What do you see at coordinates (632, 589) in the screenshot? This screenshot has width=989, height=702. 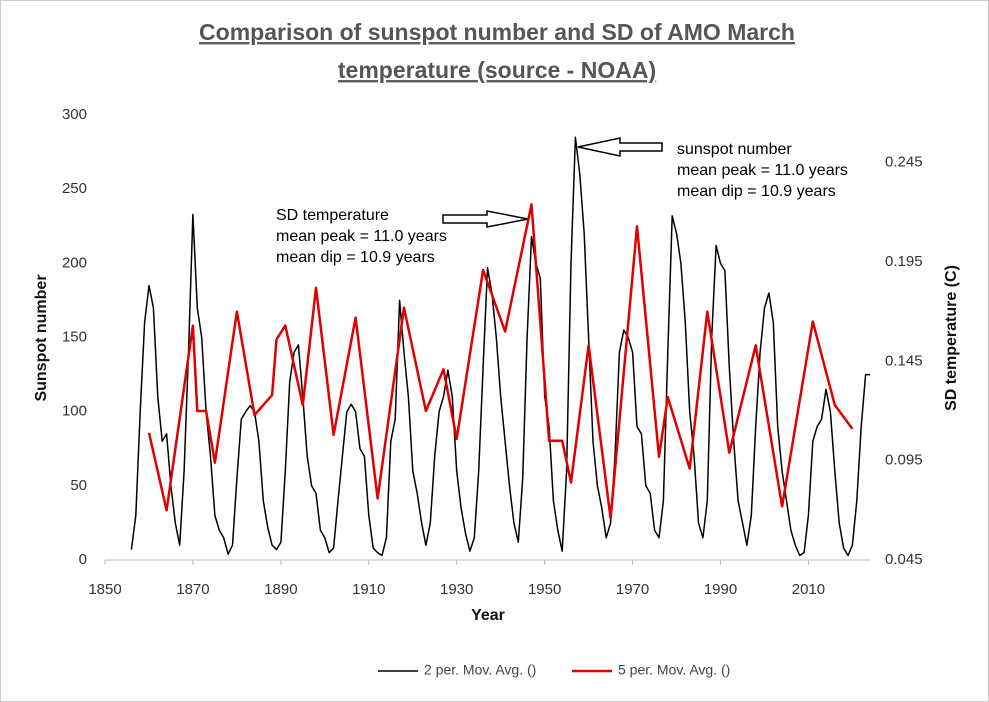 I see `x-tick-label: 1970` at bounding box center [632, 589].